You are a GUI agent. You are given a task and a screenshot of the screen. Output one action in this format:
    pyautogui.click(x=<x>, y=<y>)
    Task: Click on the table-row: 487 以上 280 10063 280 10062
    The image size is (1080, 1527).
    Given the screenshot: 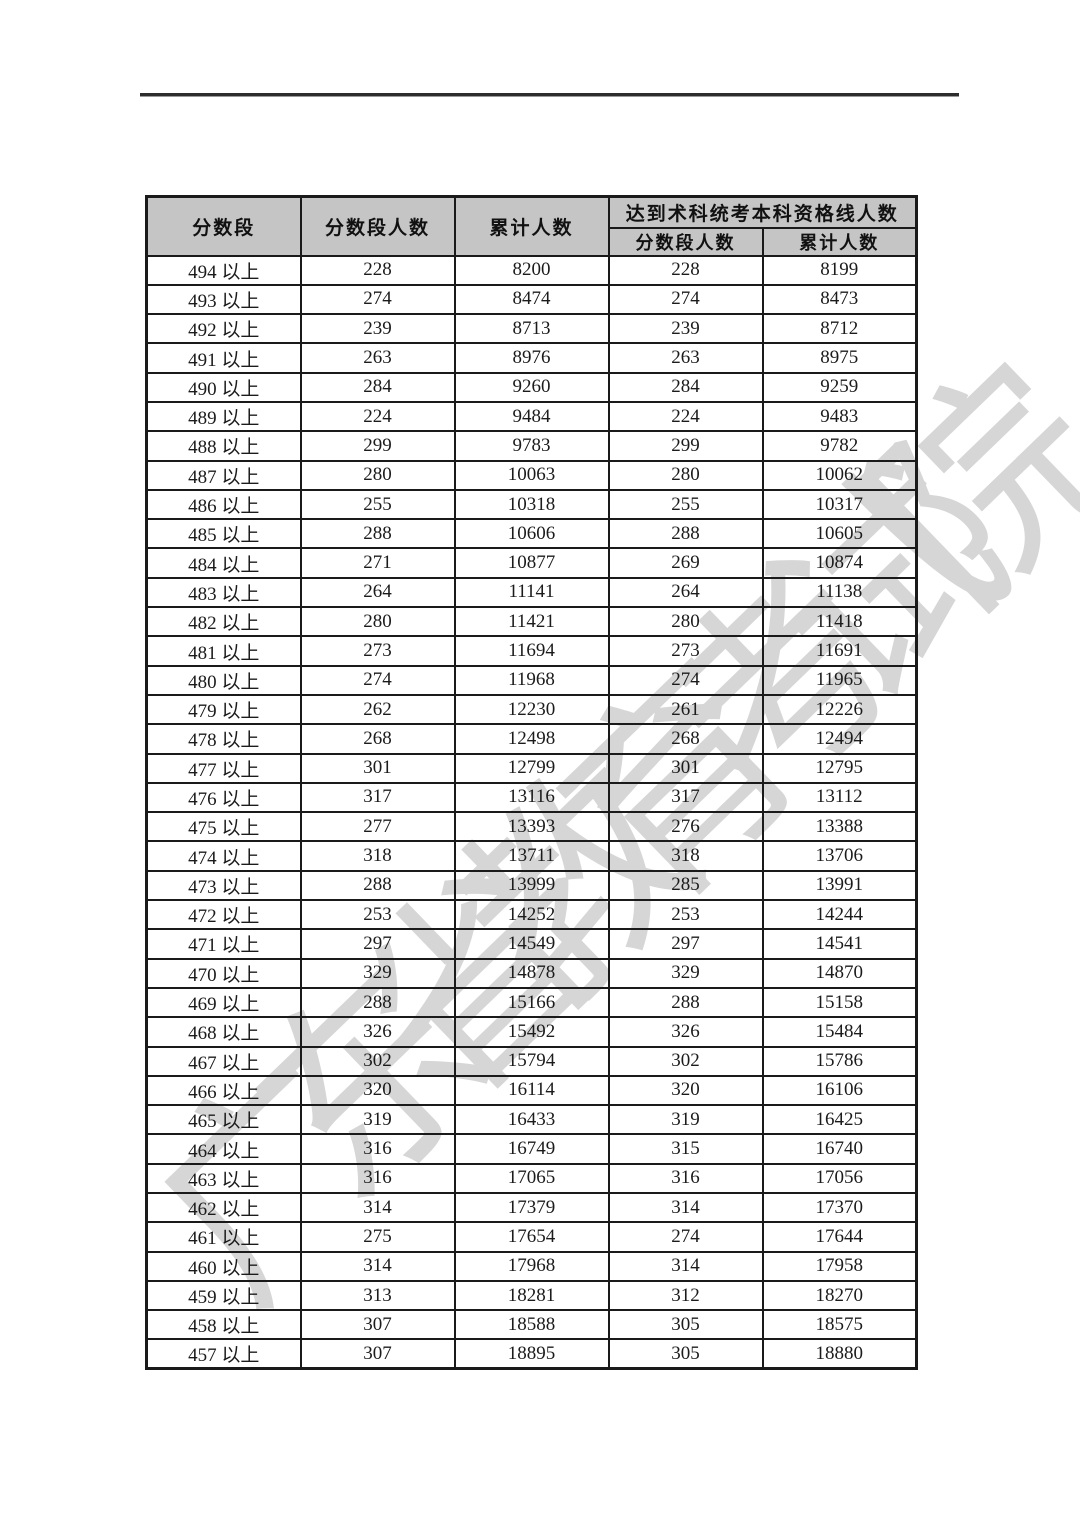 What is the action you would take?
    pyautogui.click(x=531, y=475)
    